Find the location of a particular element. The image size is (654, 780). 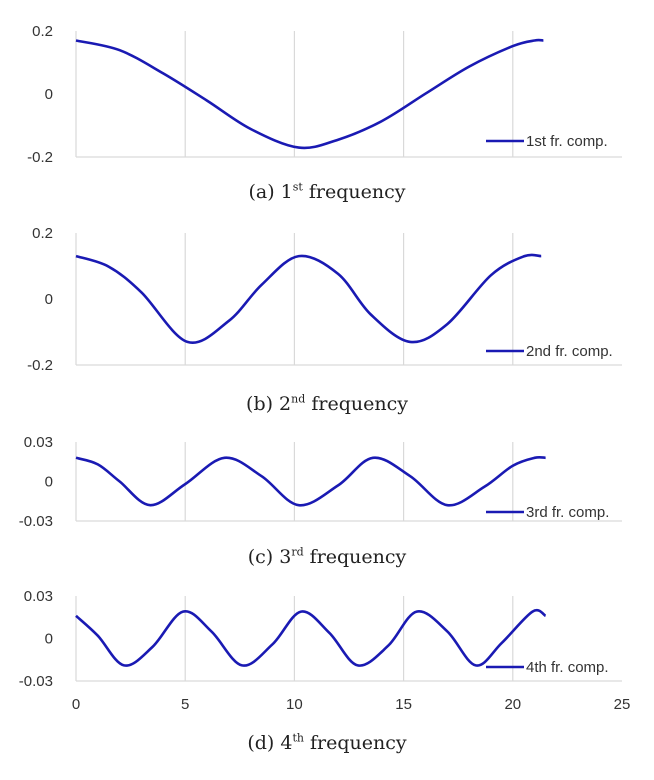

panel-d: 0.03 0 -0.03 0 5 10 15 20 25 4th fr. comp. is located at coordinates (325, 650).